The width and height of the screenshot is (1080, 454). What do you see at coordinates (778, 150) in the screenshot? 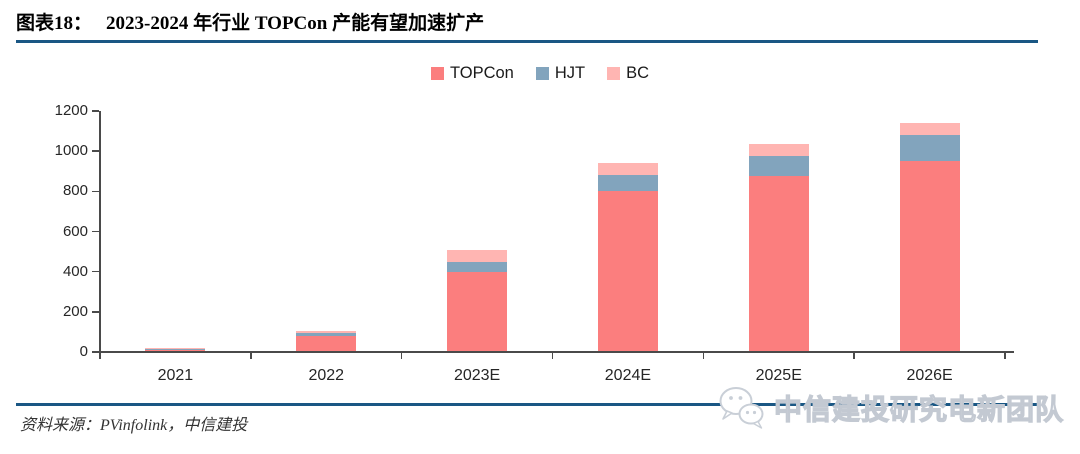
I see `bar-segment-BC-2025E` at bounding box center [778, 150].